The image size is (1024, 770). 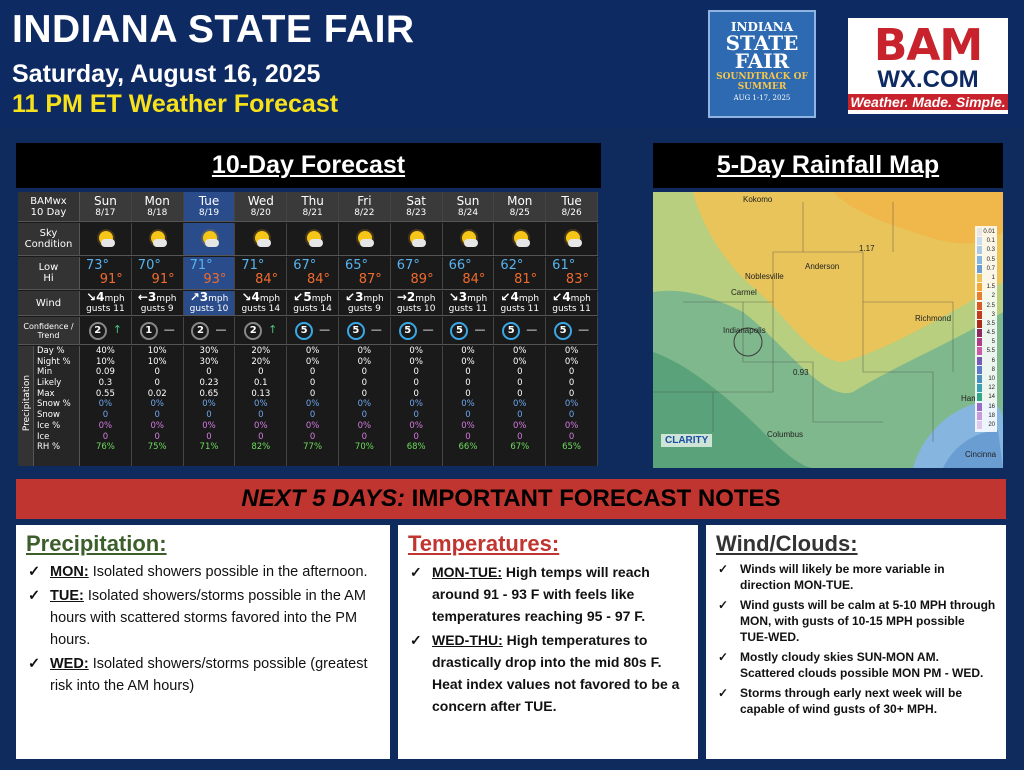 I want to click on precip-column: 0% 0% 0 0 0 0% 0 0% 0 67%, so click(x=520, y=406).